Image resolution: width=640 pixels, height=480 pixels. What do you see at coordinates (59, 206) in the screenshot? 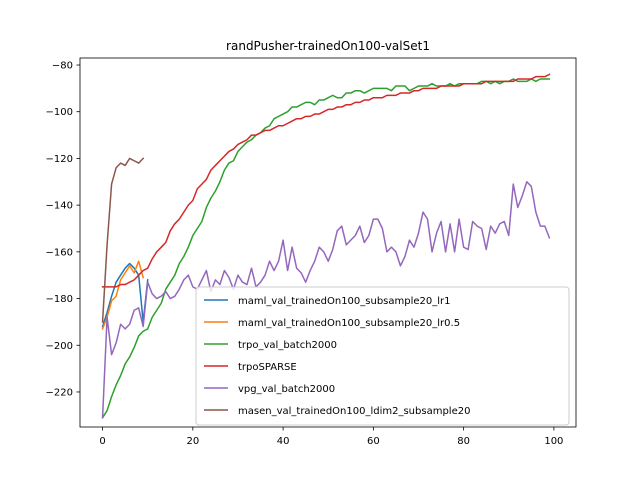
I see `y-tick-label: −140` at bounding box center [59, 206].